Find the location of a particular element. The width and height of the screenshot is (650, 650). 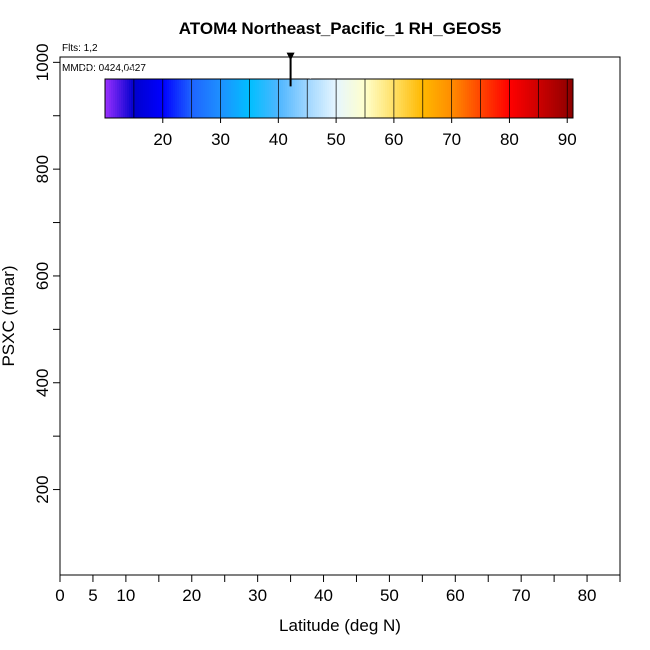

x-tick-label: 0 is located at coordinates (59, 595).